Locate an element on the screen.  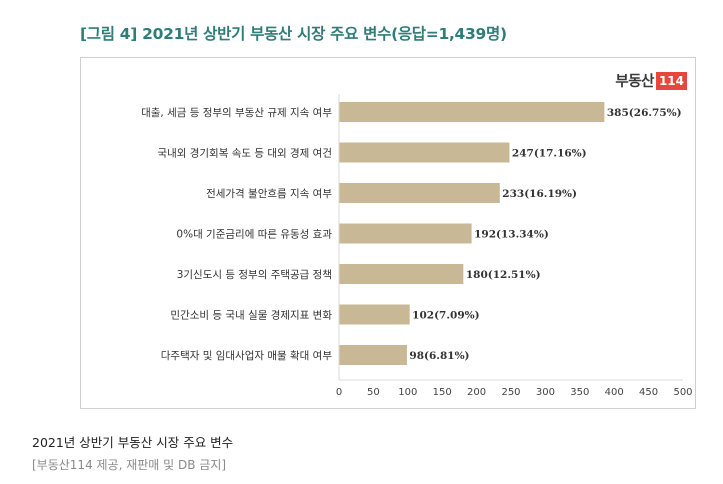
category-label: 0%대 기준금리에 따른 유동성 효과 is located at coordinates (254, 235).